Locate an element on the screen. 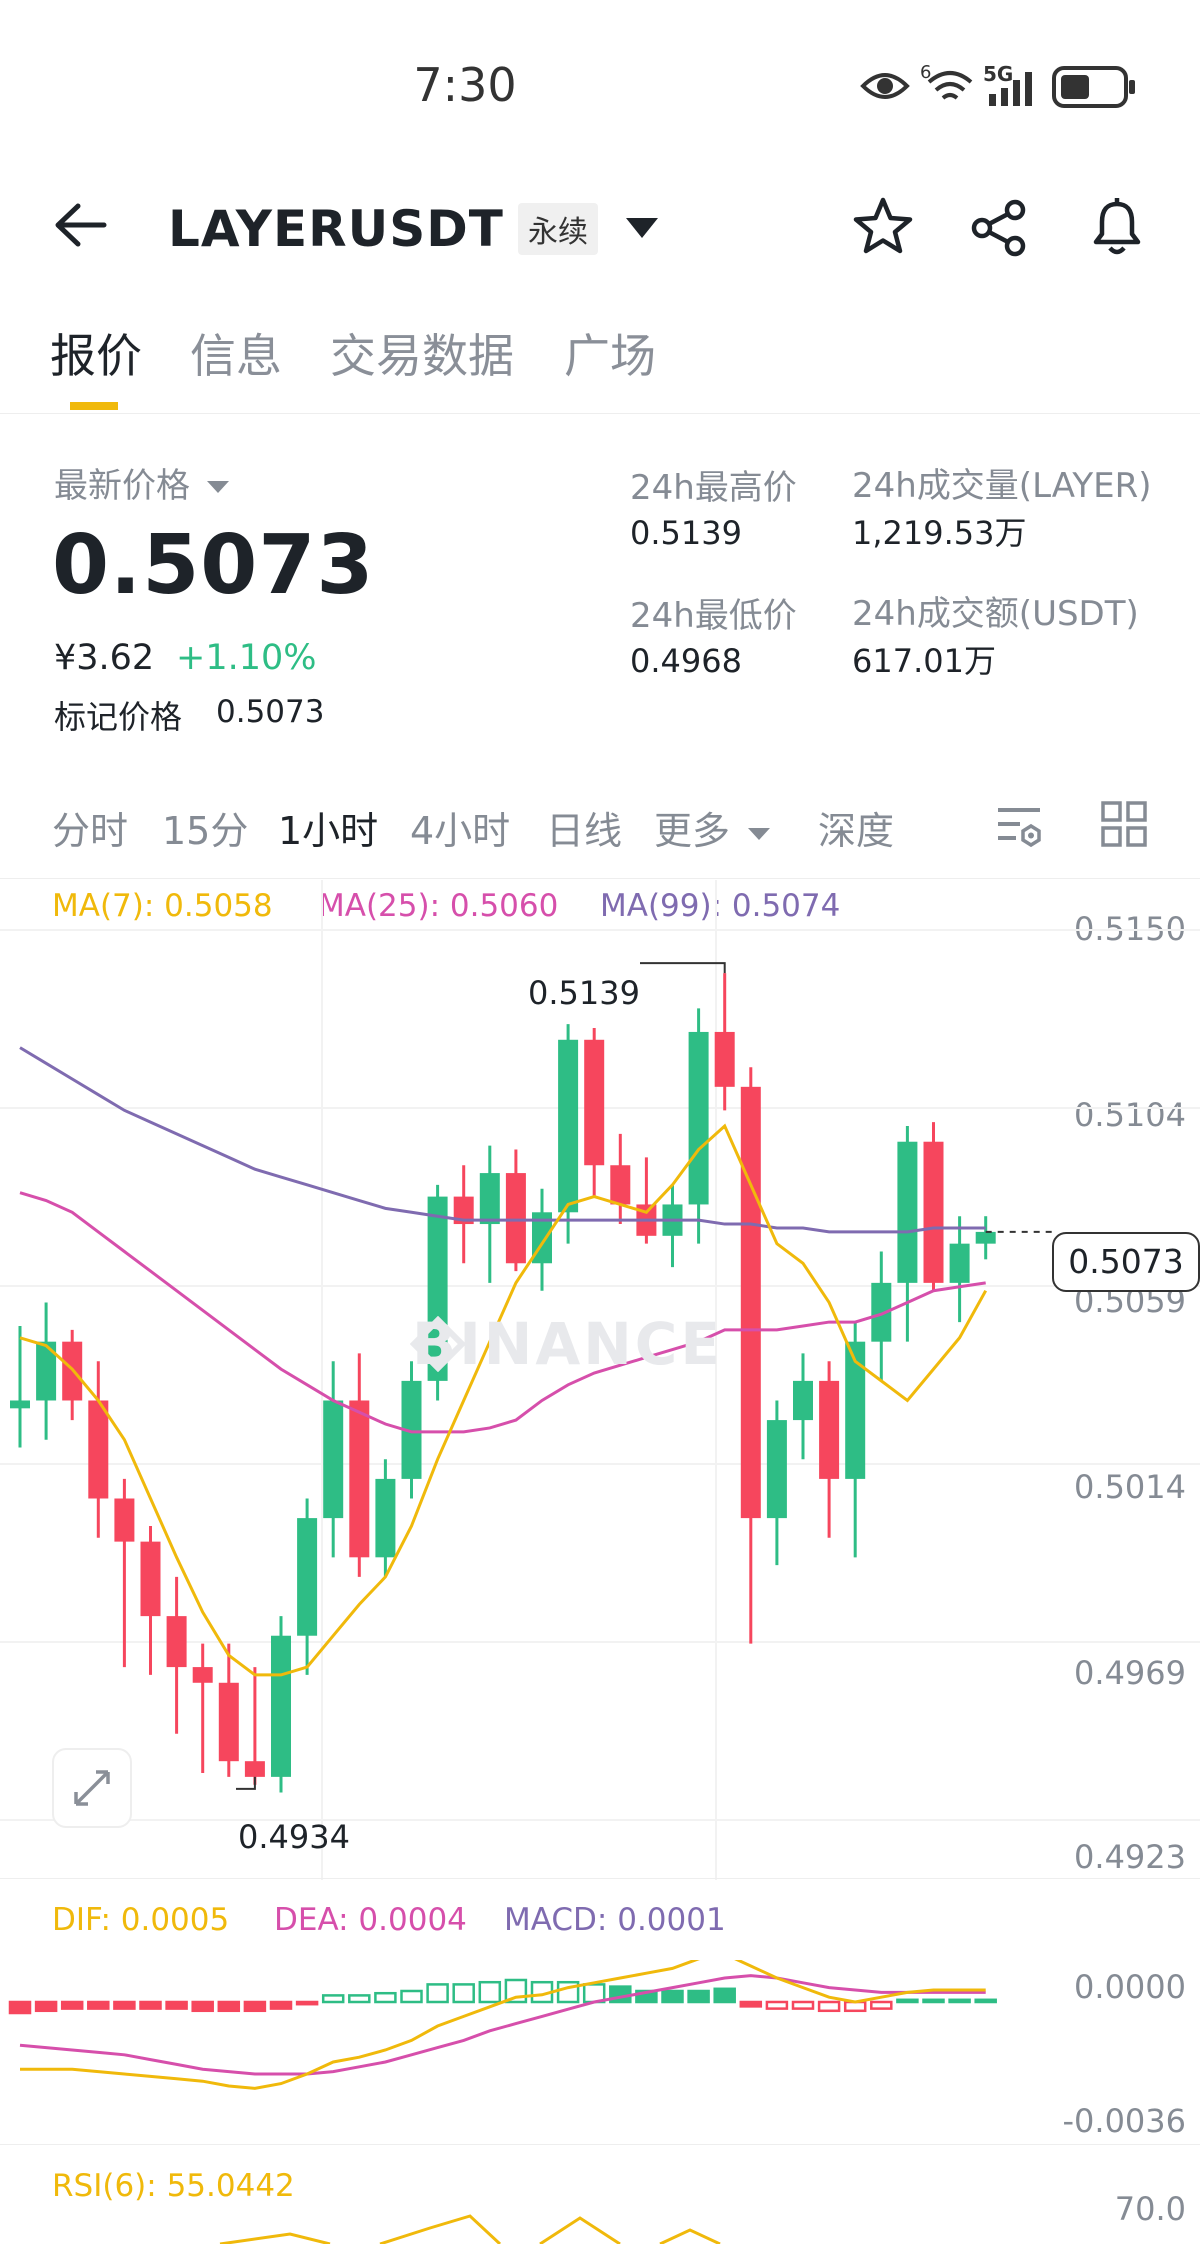 The height and width of the screenshot is (2244, 1200). high-value: 0.5139 is located at coordinates (686, 533).